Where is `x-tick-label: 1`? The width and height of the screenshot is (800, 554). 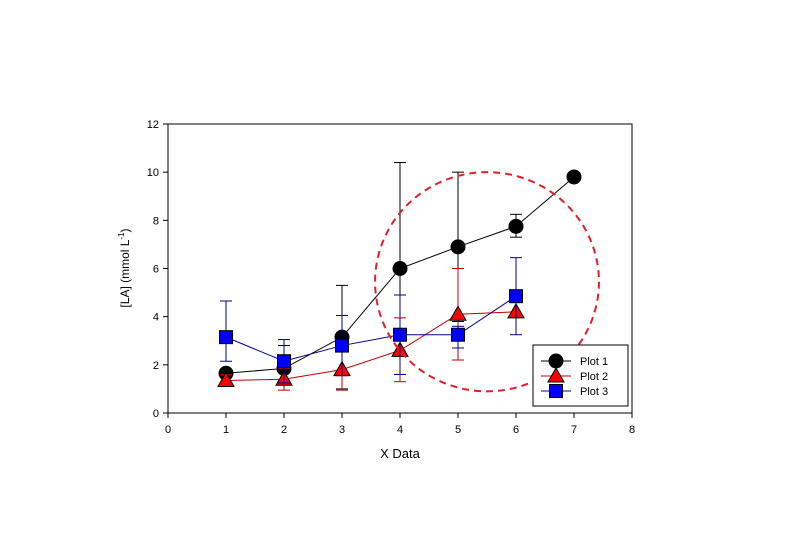 x-tick-label: 1 is located at coordinates (226, 430).